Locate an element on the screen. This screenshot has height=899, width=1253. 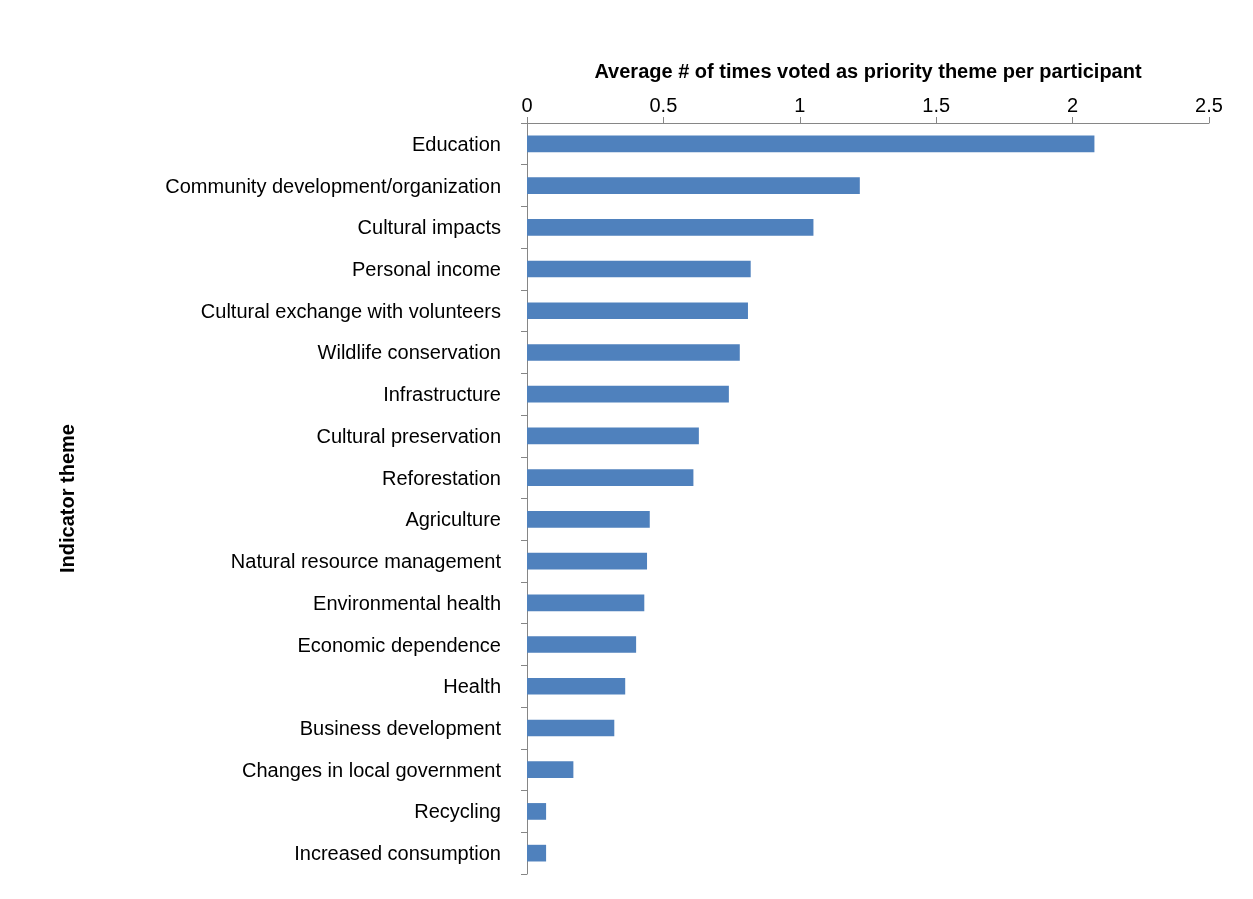
y-tick-label: Business development is located at coordinates (400, 727).